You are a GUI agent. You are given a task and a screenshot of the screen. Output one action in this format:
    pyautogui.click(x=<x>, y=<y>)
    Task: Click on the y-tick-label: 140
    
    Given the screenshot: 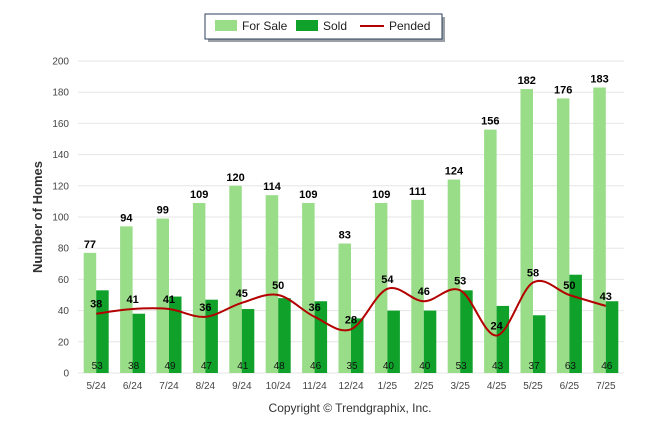 What is the action you would take?
    pyautogui.click(x=60, y=155)
    